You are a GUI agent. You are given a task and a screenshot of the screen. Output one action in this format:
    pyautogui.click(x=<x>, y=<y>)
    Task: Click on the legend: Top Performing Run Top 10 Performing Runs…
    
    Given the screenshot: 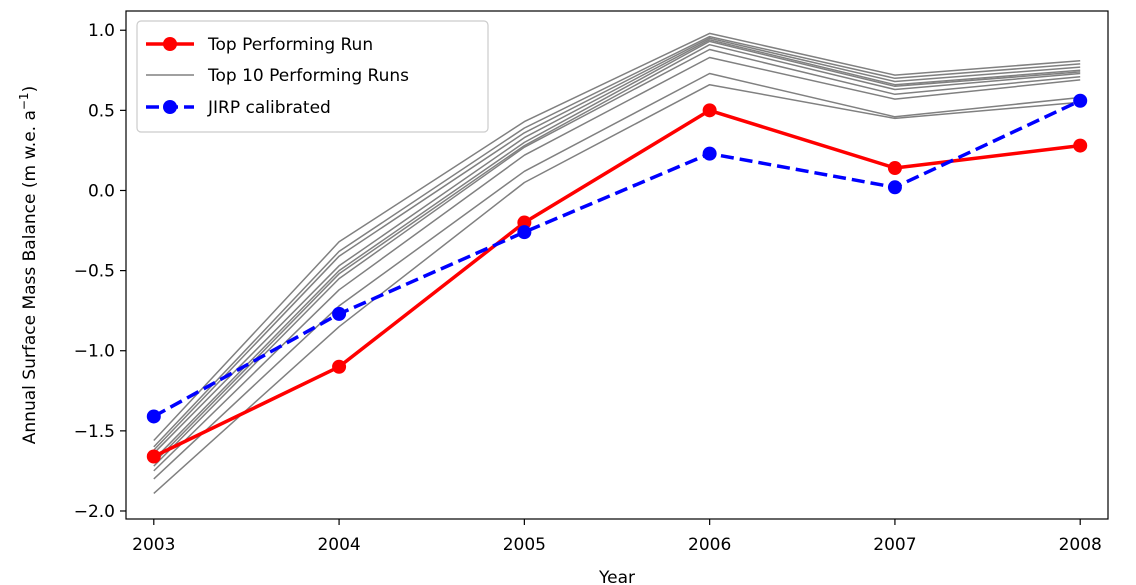 What is the action you would take?
    pyautogui.click(x=312, y=76)
    